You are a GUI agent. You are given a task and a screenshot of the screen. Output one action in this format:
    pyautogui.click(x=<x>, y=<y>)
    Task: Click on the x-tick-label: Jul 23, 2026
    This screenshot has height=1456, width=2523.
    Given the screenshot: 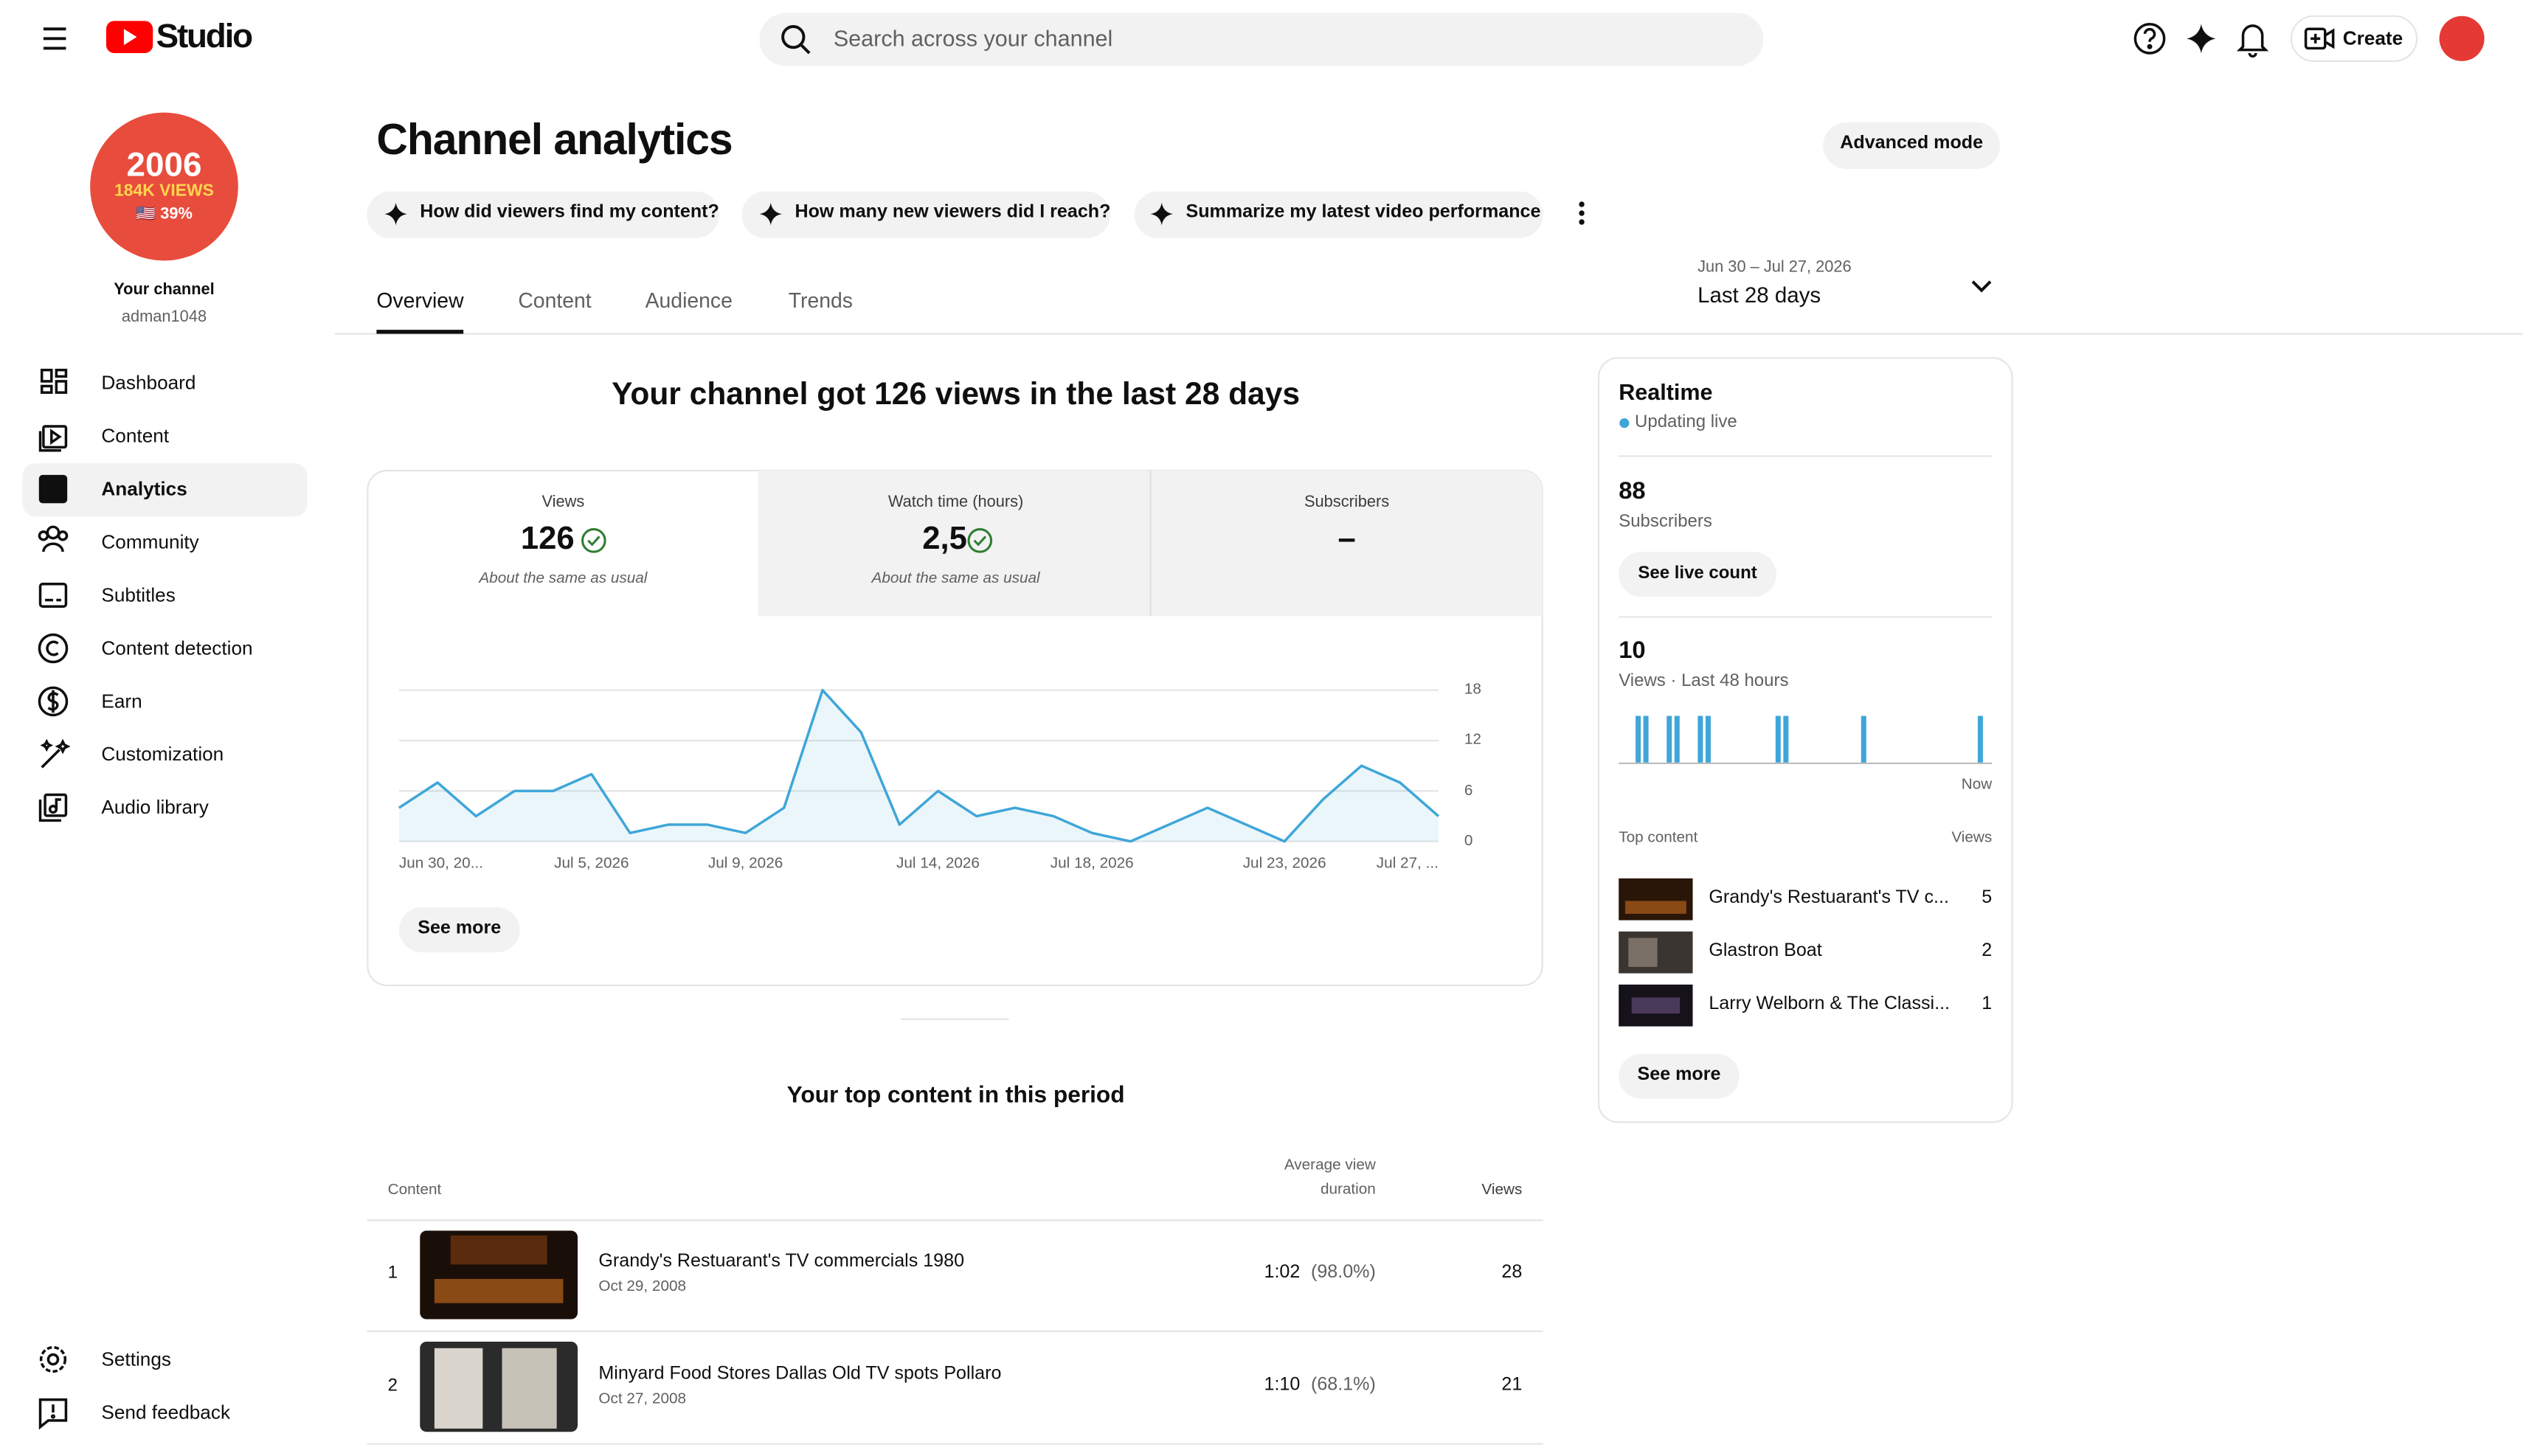 What is the action you would take?
    pyautogui.click(x=1284, y=863)
    